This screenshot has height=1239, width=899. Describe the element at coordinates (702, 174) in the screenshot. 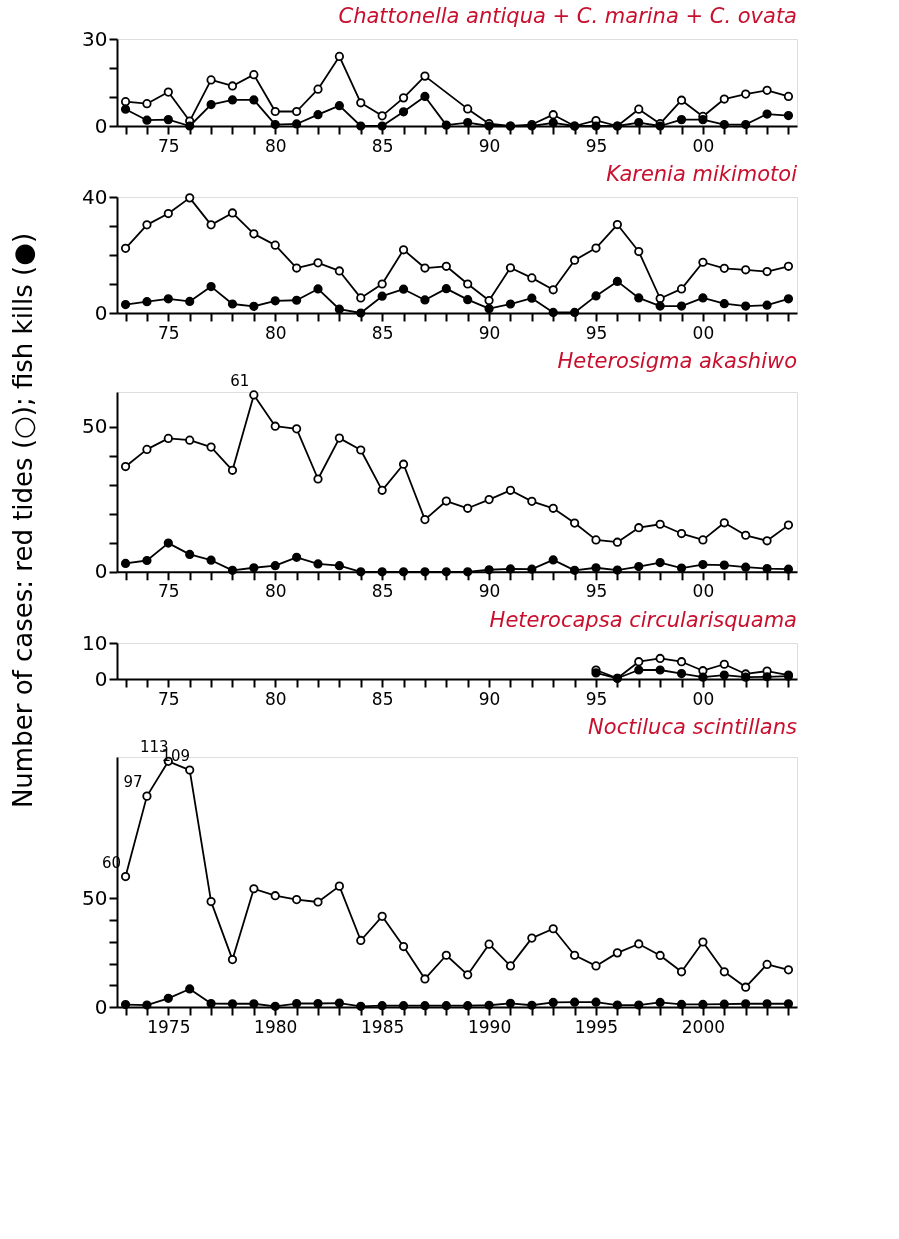

I see `chart-title: Karenia mikimotoi` at that location.